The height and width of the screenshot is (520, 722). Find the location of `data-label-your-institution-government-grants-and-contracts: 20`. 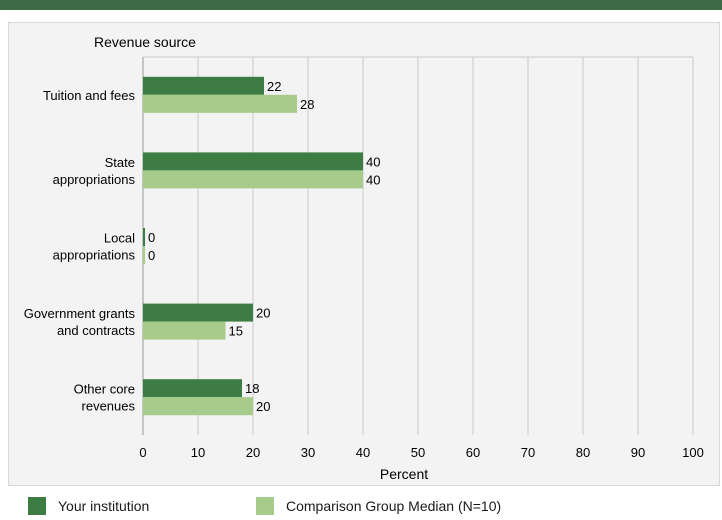

data-label-your-institution-government-grants-and-contracts: 20 is located at coordinates (263, 313).